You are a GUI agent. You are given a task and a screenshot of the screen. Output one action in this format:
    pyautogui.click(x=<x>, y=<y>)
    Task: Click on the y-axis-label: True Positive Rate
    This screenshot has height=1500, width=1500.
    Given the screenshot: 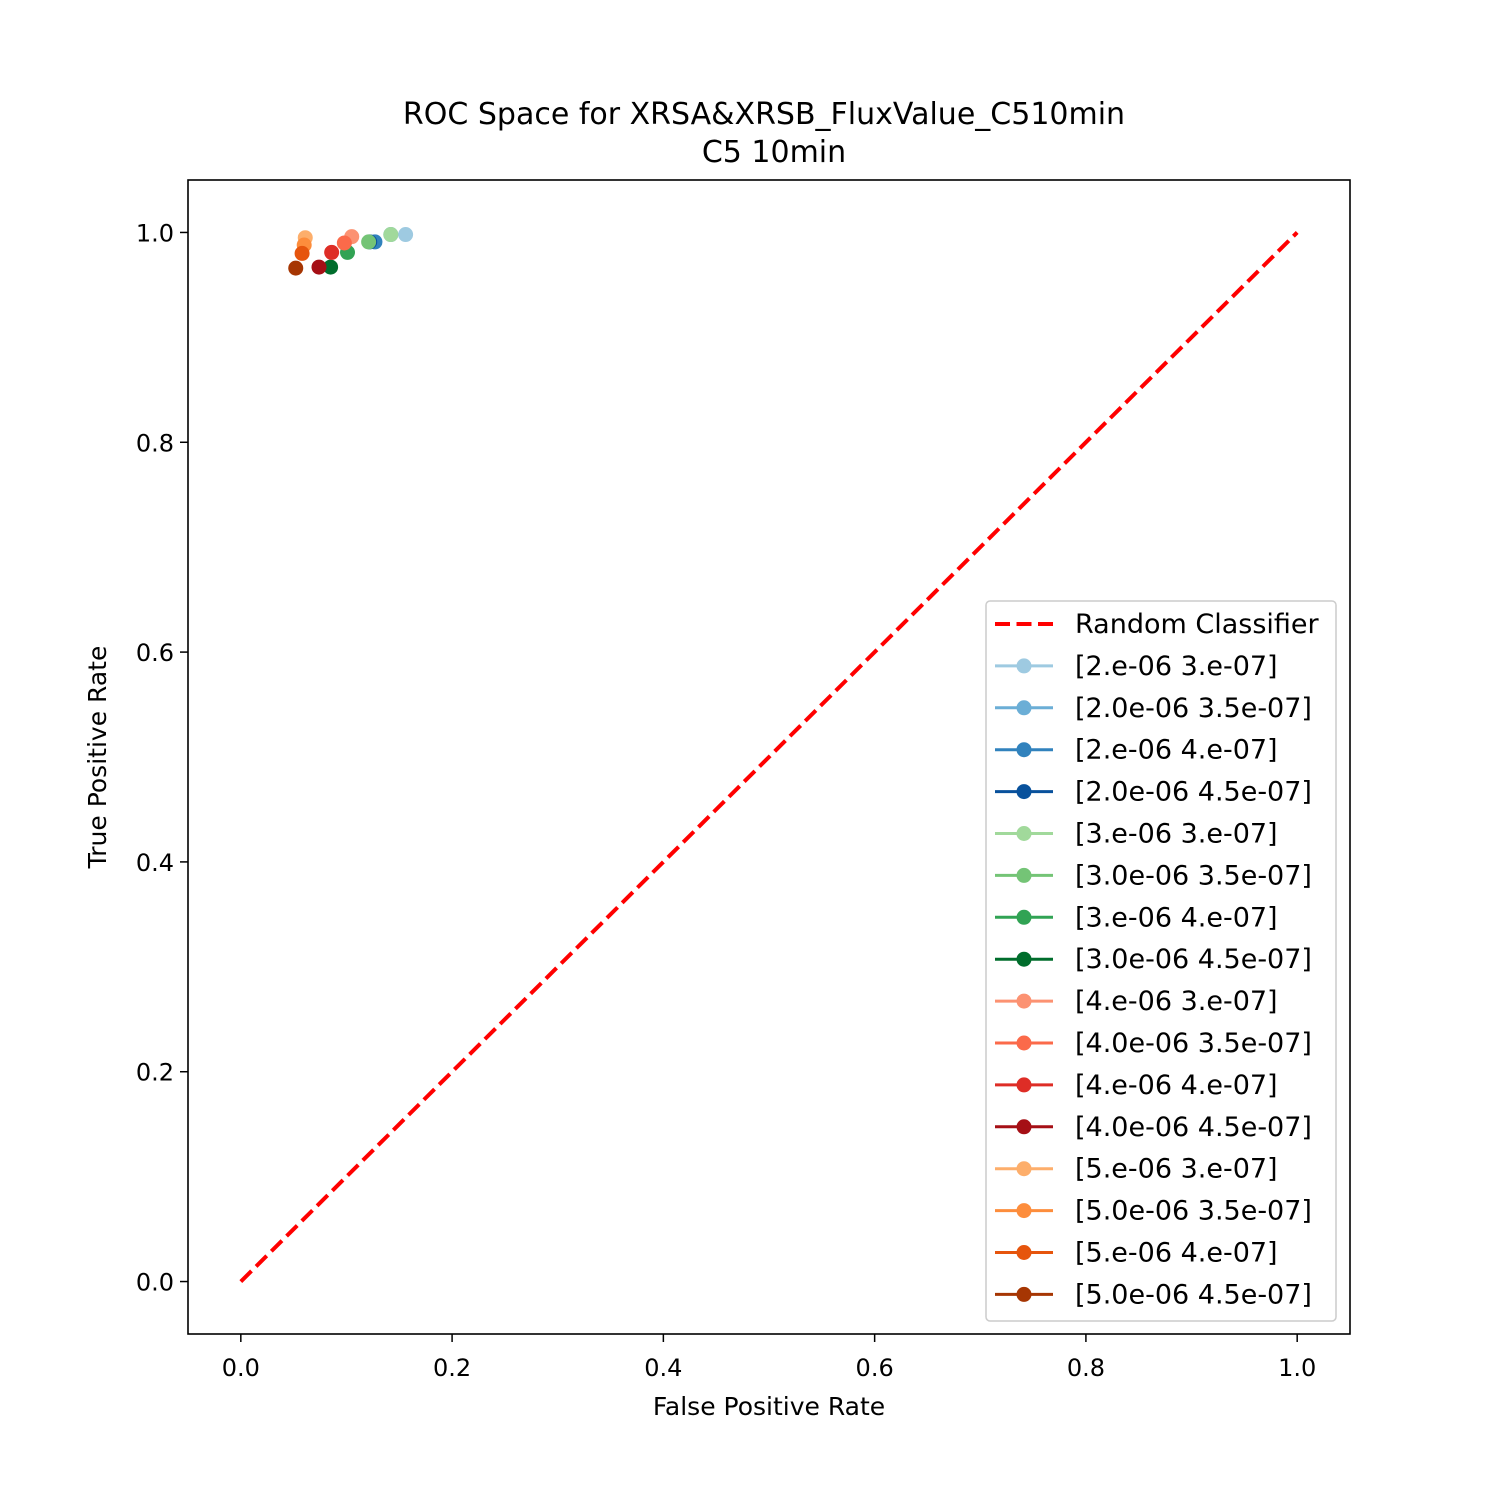 What is the action you would take?
    pyautogui.click(x=97, y=758)
    